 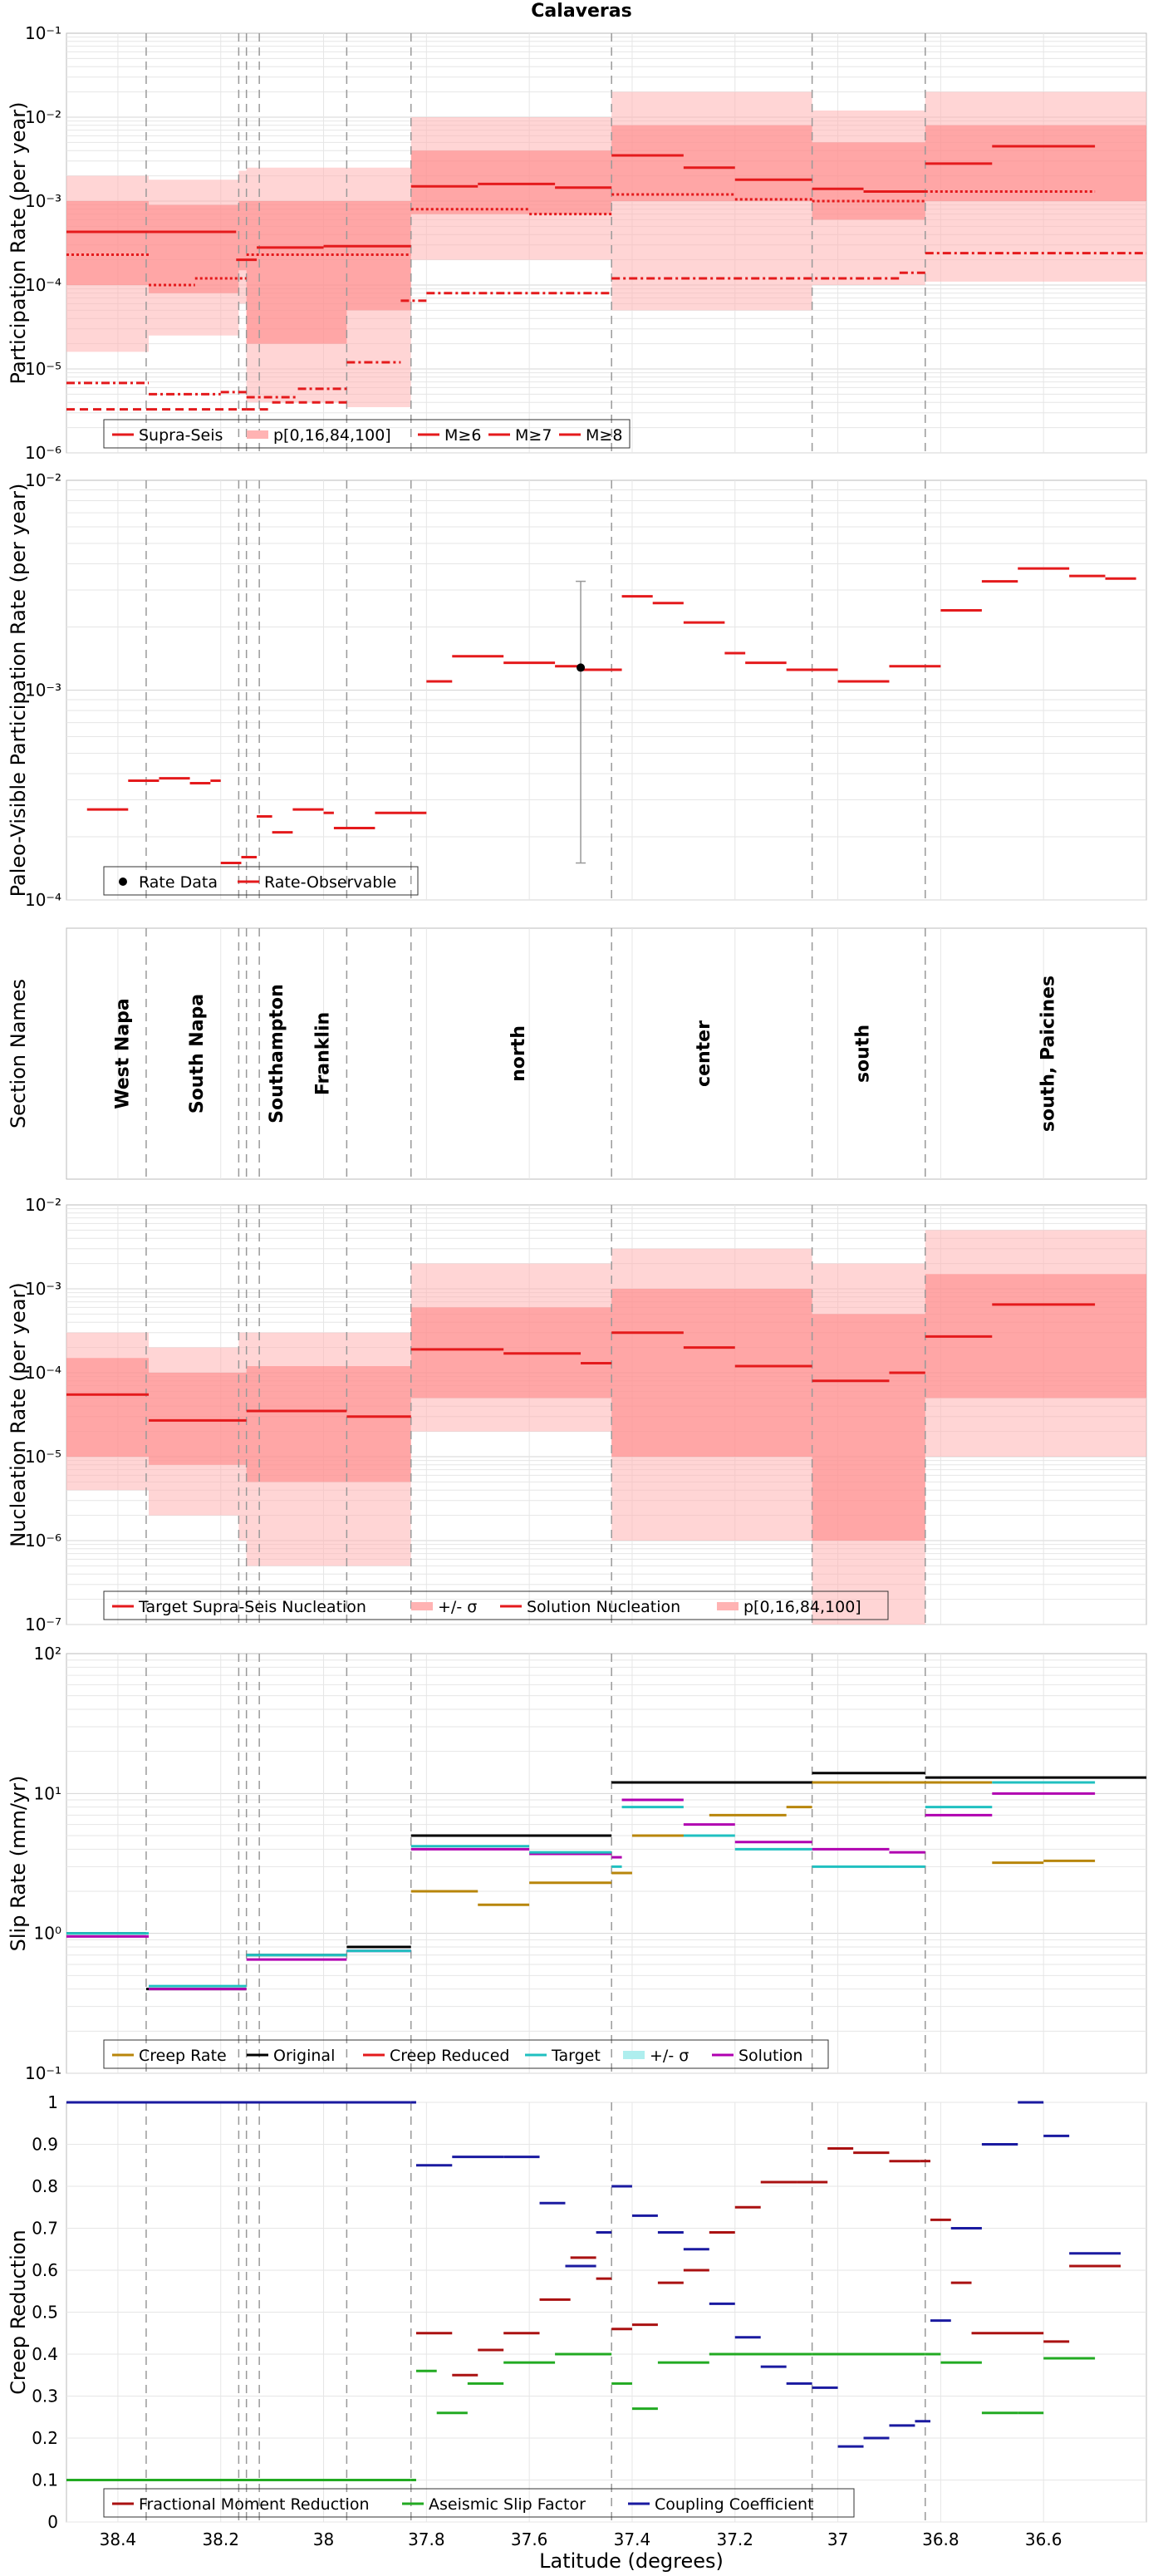 I want to click on legend-label: Supra-Seis, so click(x=181, y=435).